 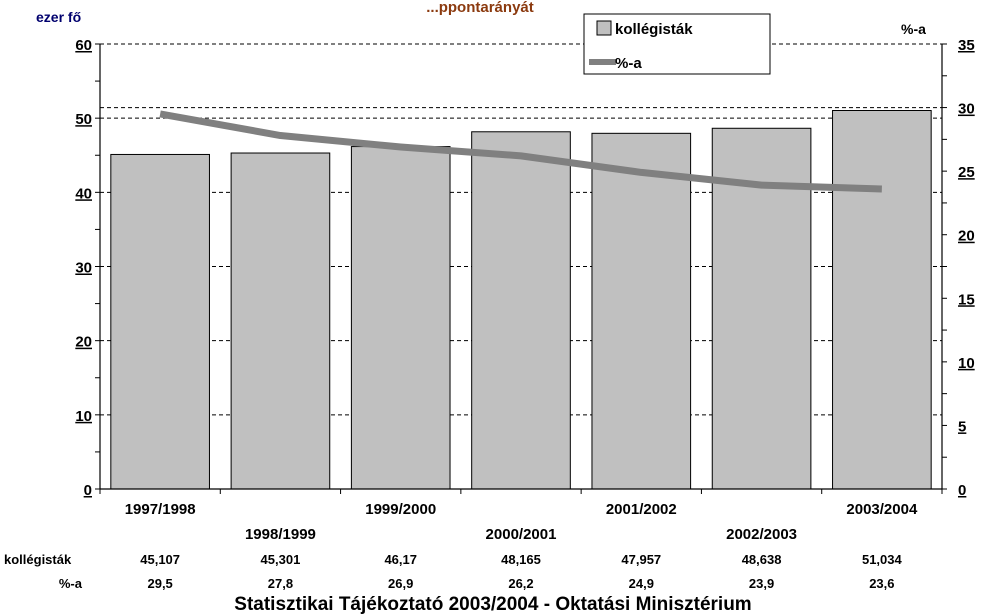 I want to click on category-label: 1998/1999, so click(x=280, y=534).